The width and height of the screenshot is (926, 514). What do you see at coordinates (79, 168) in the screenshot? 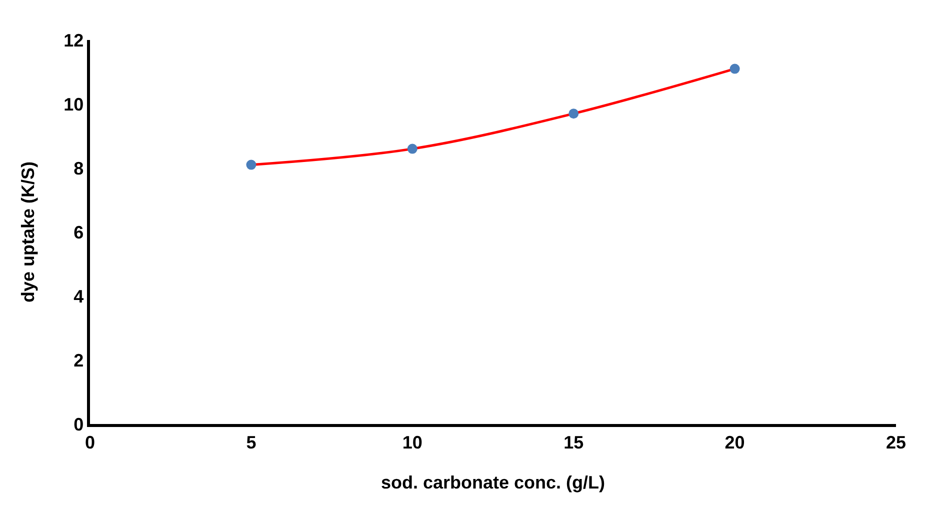
I see `y-tick-label: 8` at bounding box center [79, 168].